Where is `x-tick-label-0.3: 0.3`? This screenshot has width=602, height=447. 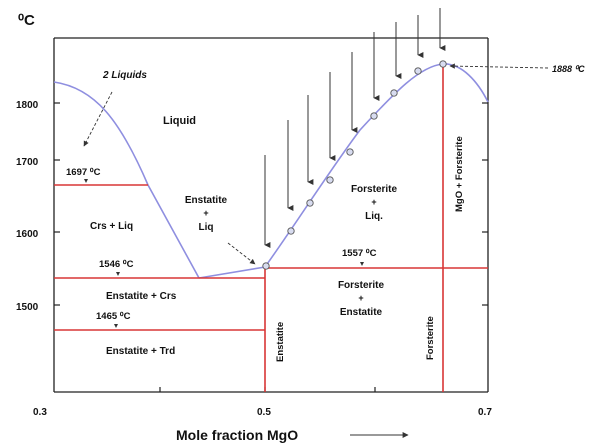
x-tick-label-0.3: 0.3 is located at coordinates (40, 412).